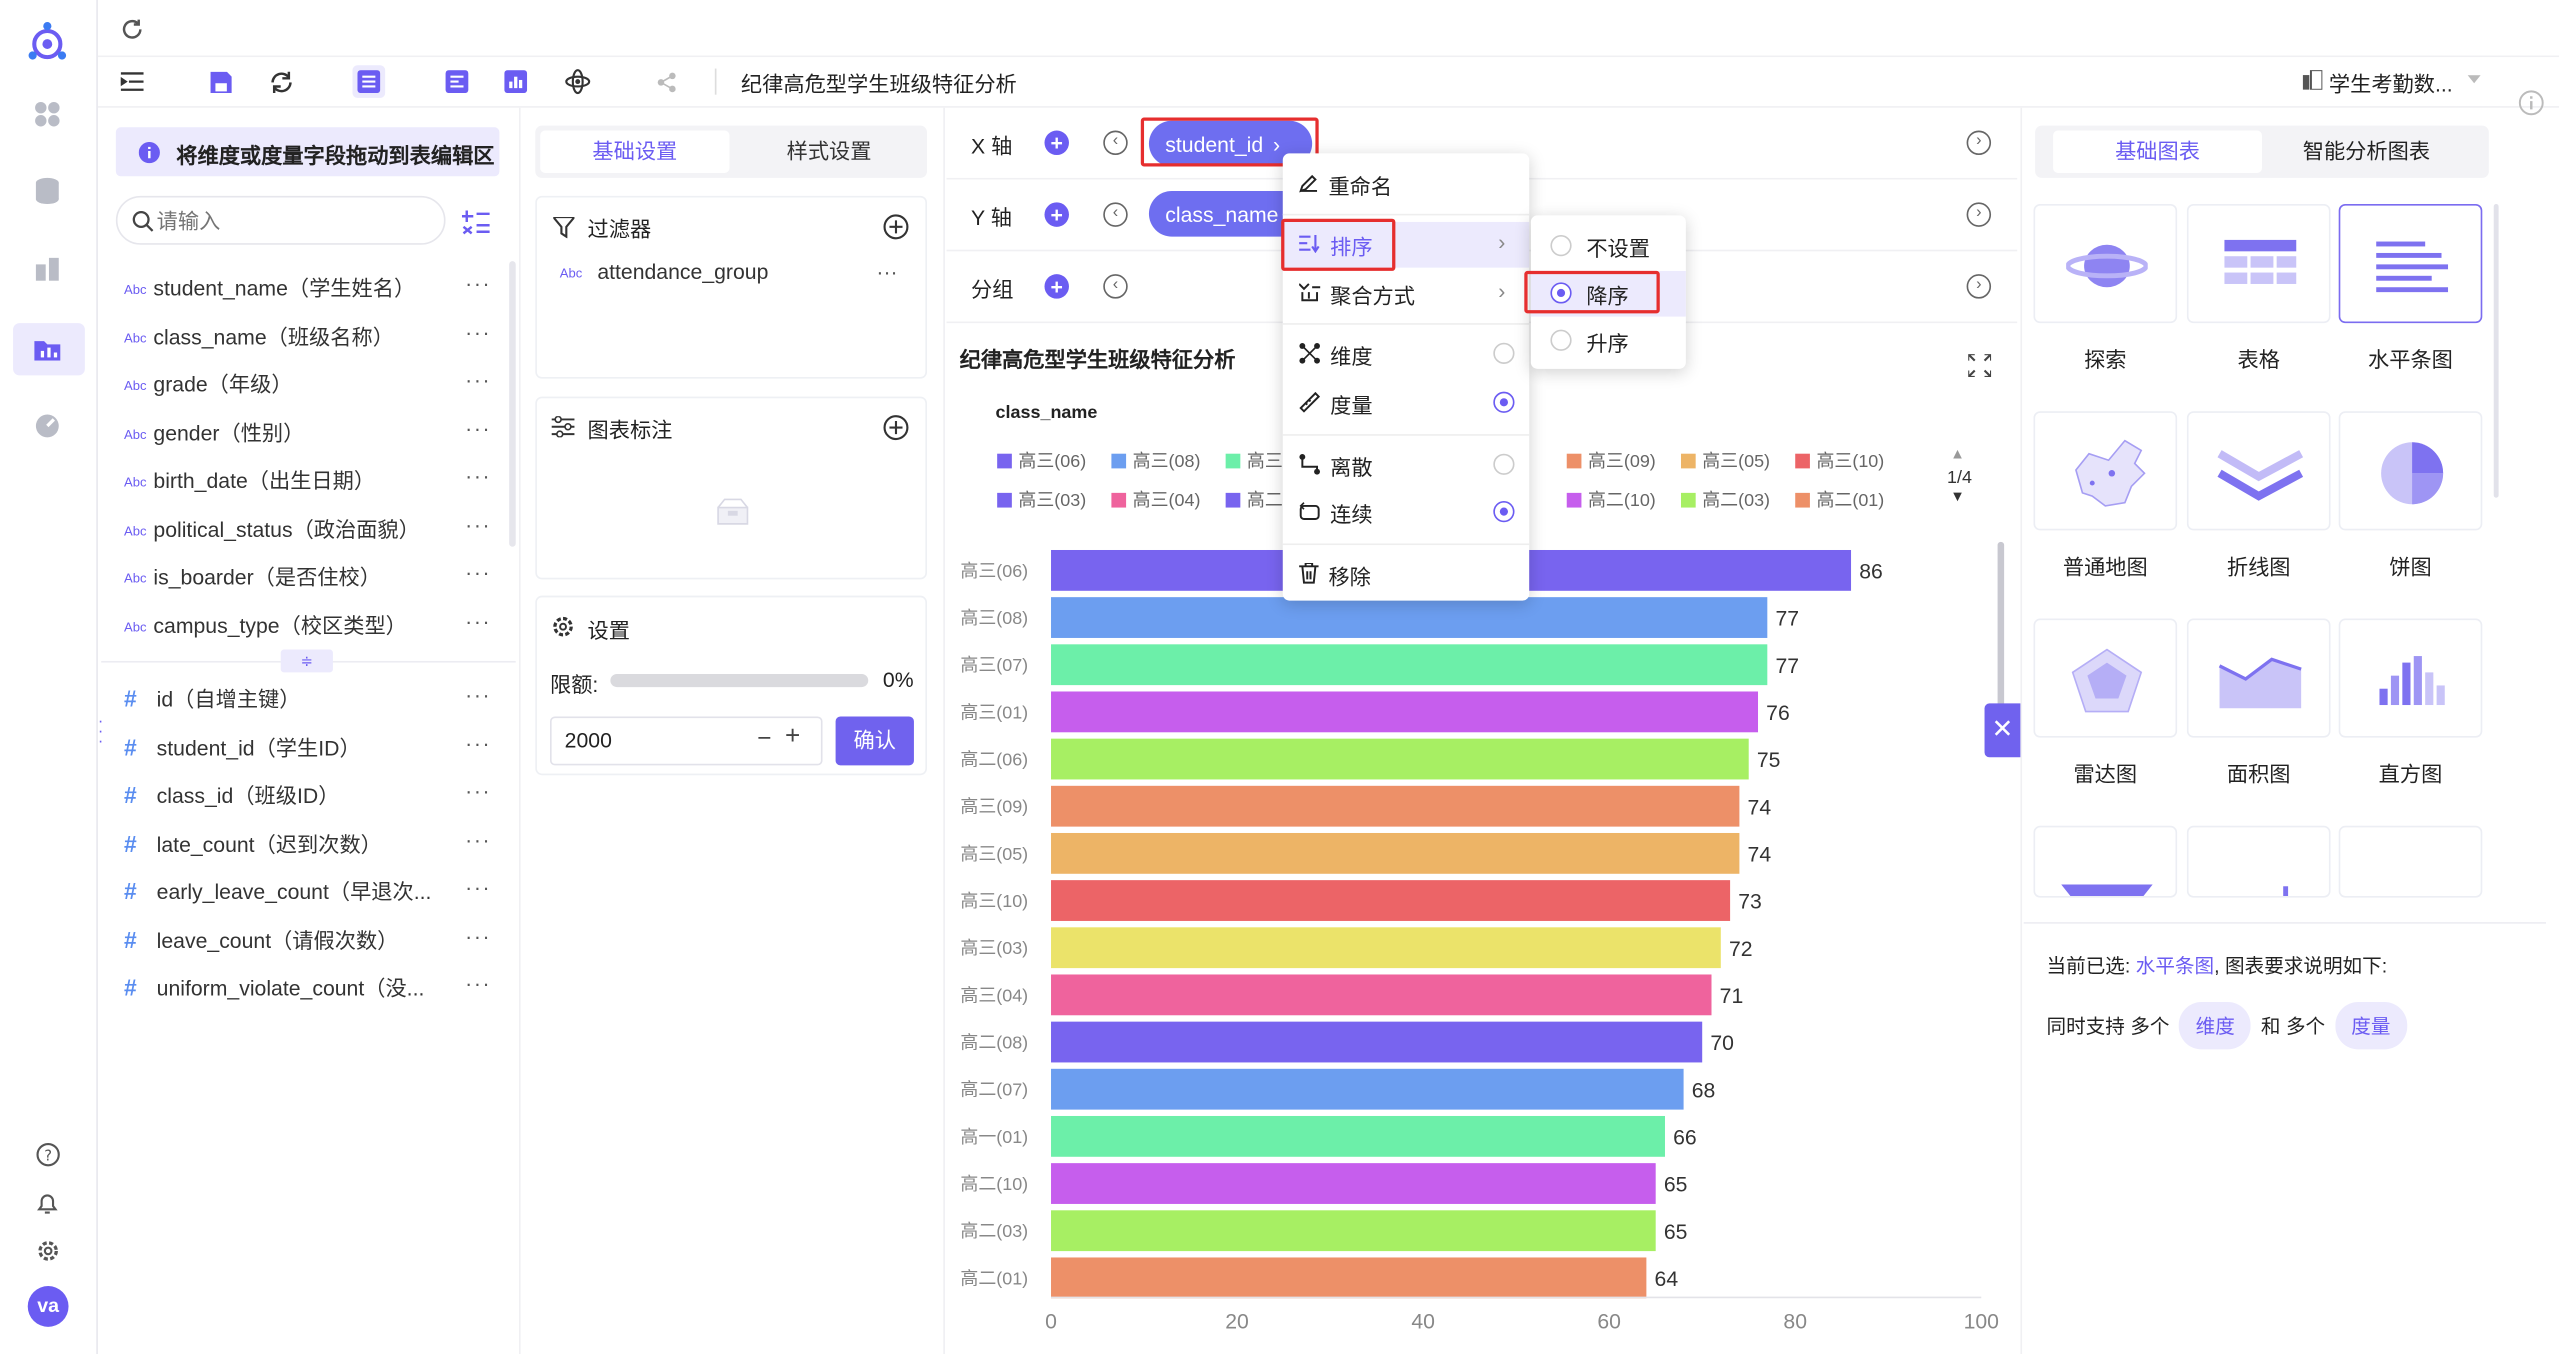  What do you see at coordinates (1607, 343) in the screenshot?
I see `sort-asc-option: 升序` at bounding box center [1607, 343].